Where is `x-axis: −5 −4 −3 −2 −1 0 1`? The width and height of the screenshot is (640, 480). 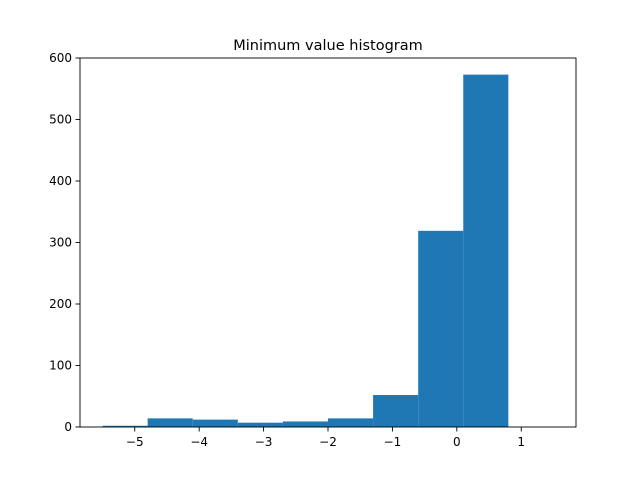 x-axis: −5 −4 −3 −2 −1 0 1 is located at coordinates (325, 438).